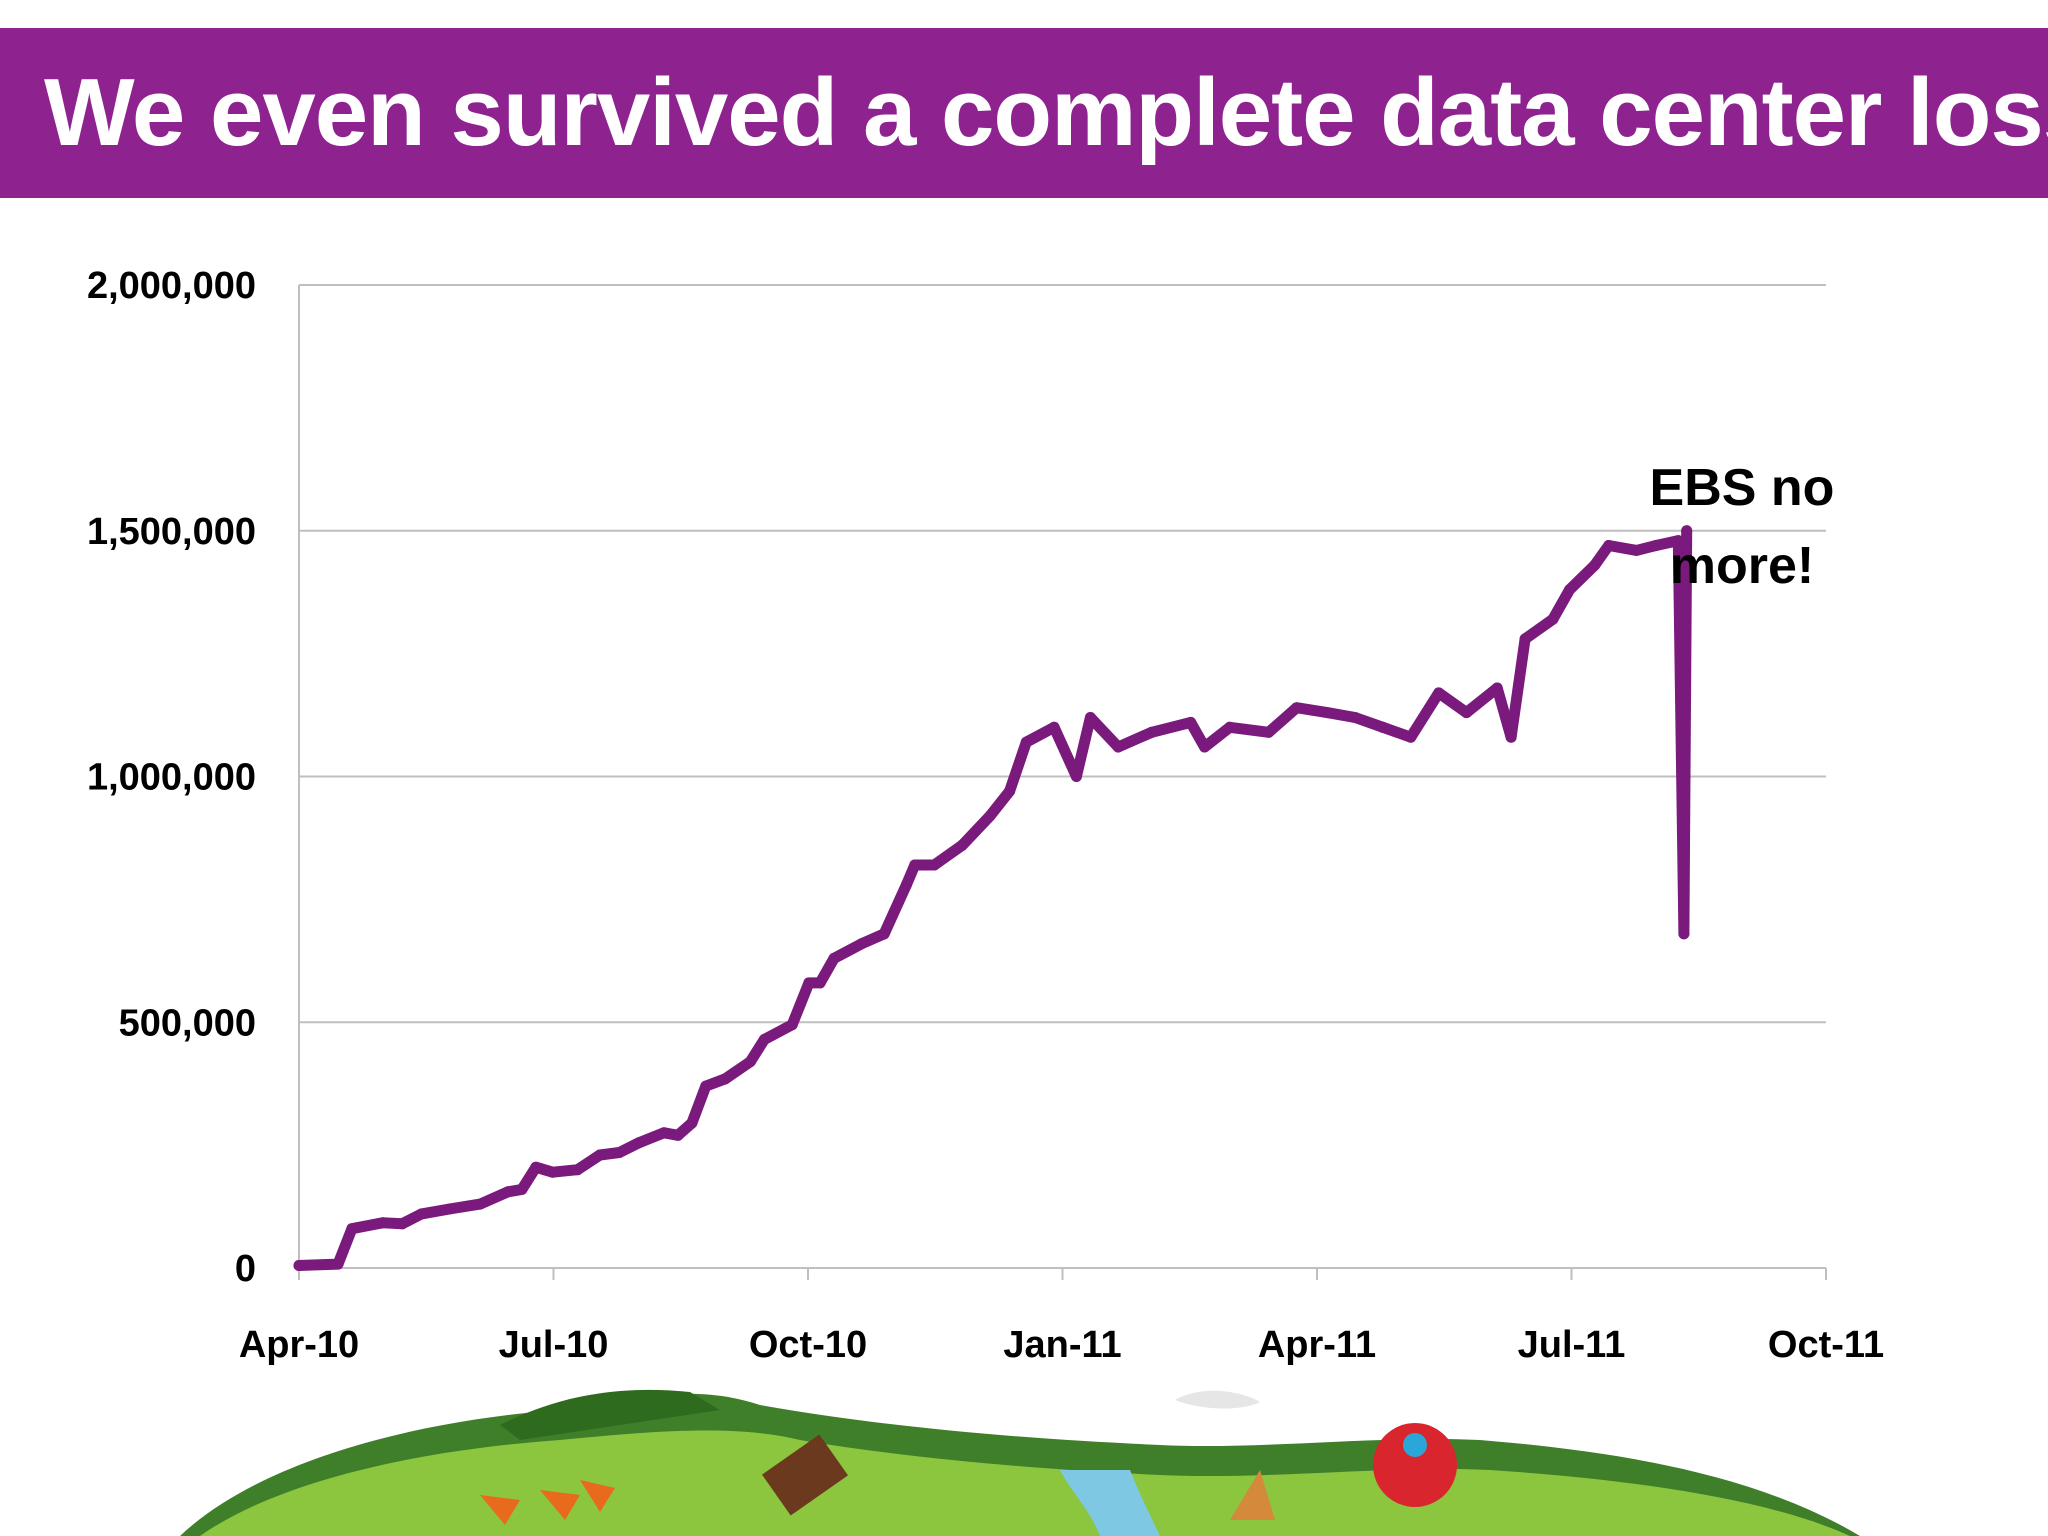 The image size is (2048, 1536). I want to click on x-tick-label: Oct-10, so click(808, 1345).